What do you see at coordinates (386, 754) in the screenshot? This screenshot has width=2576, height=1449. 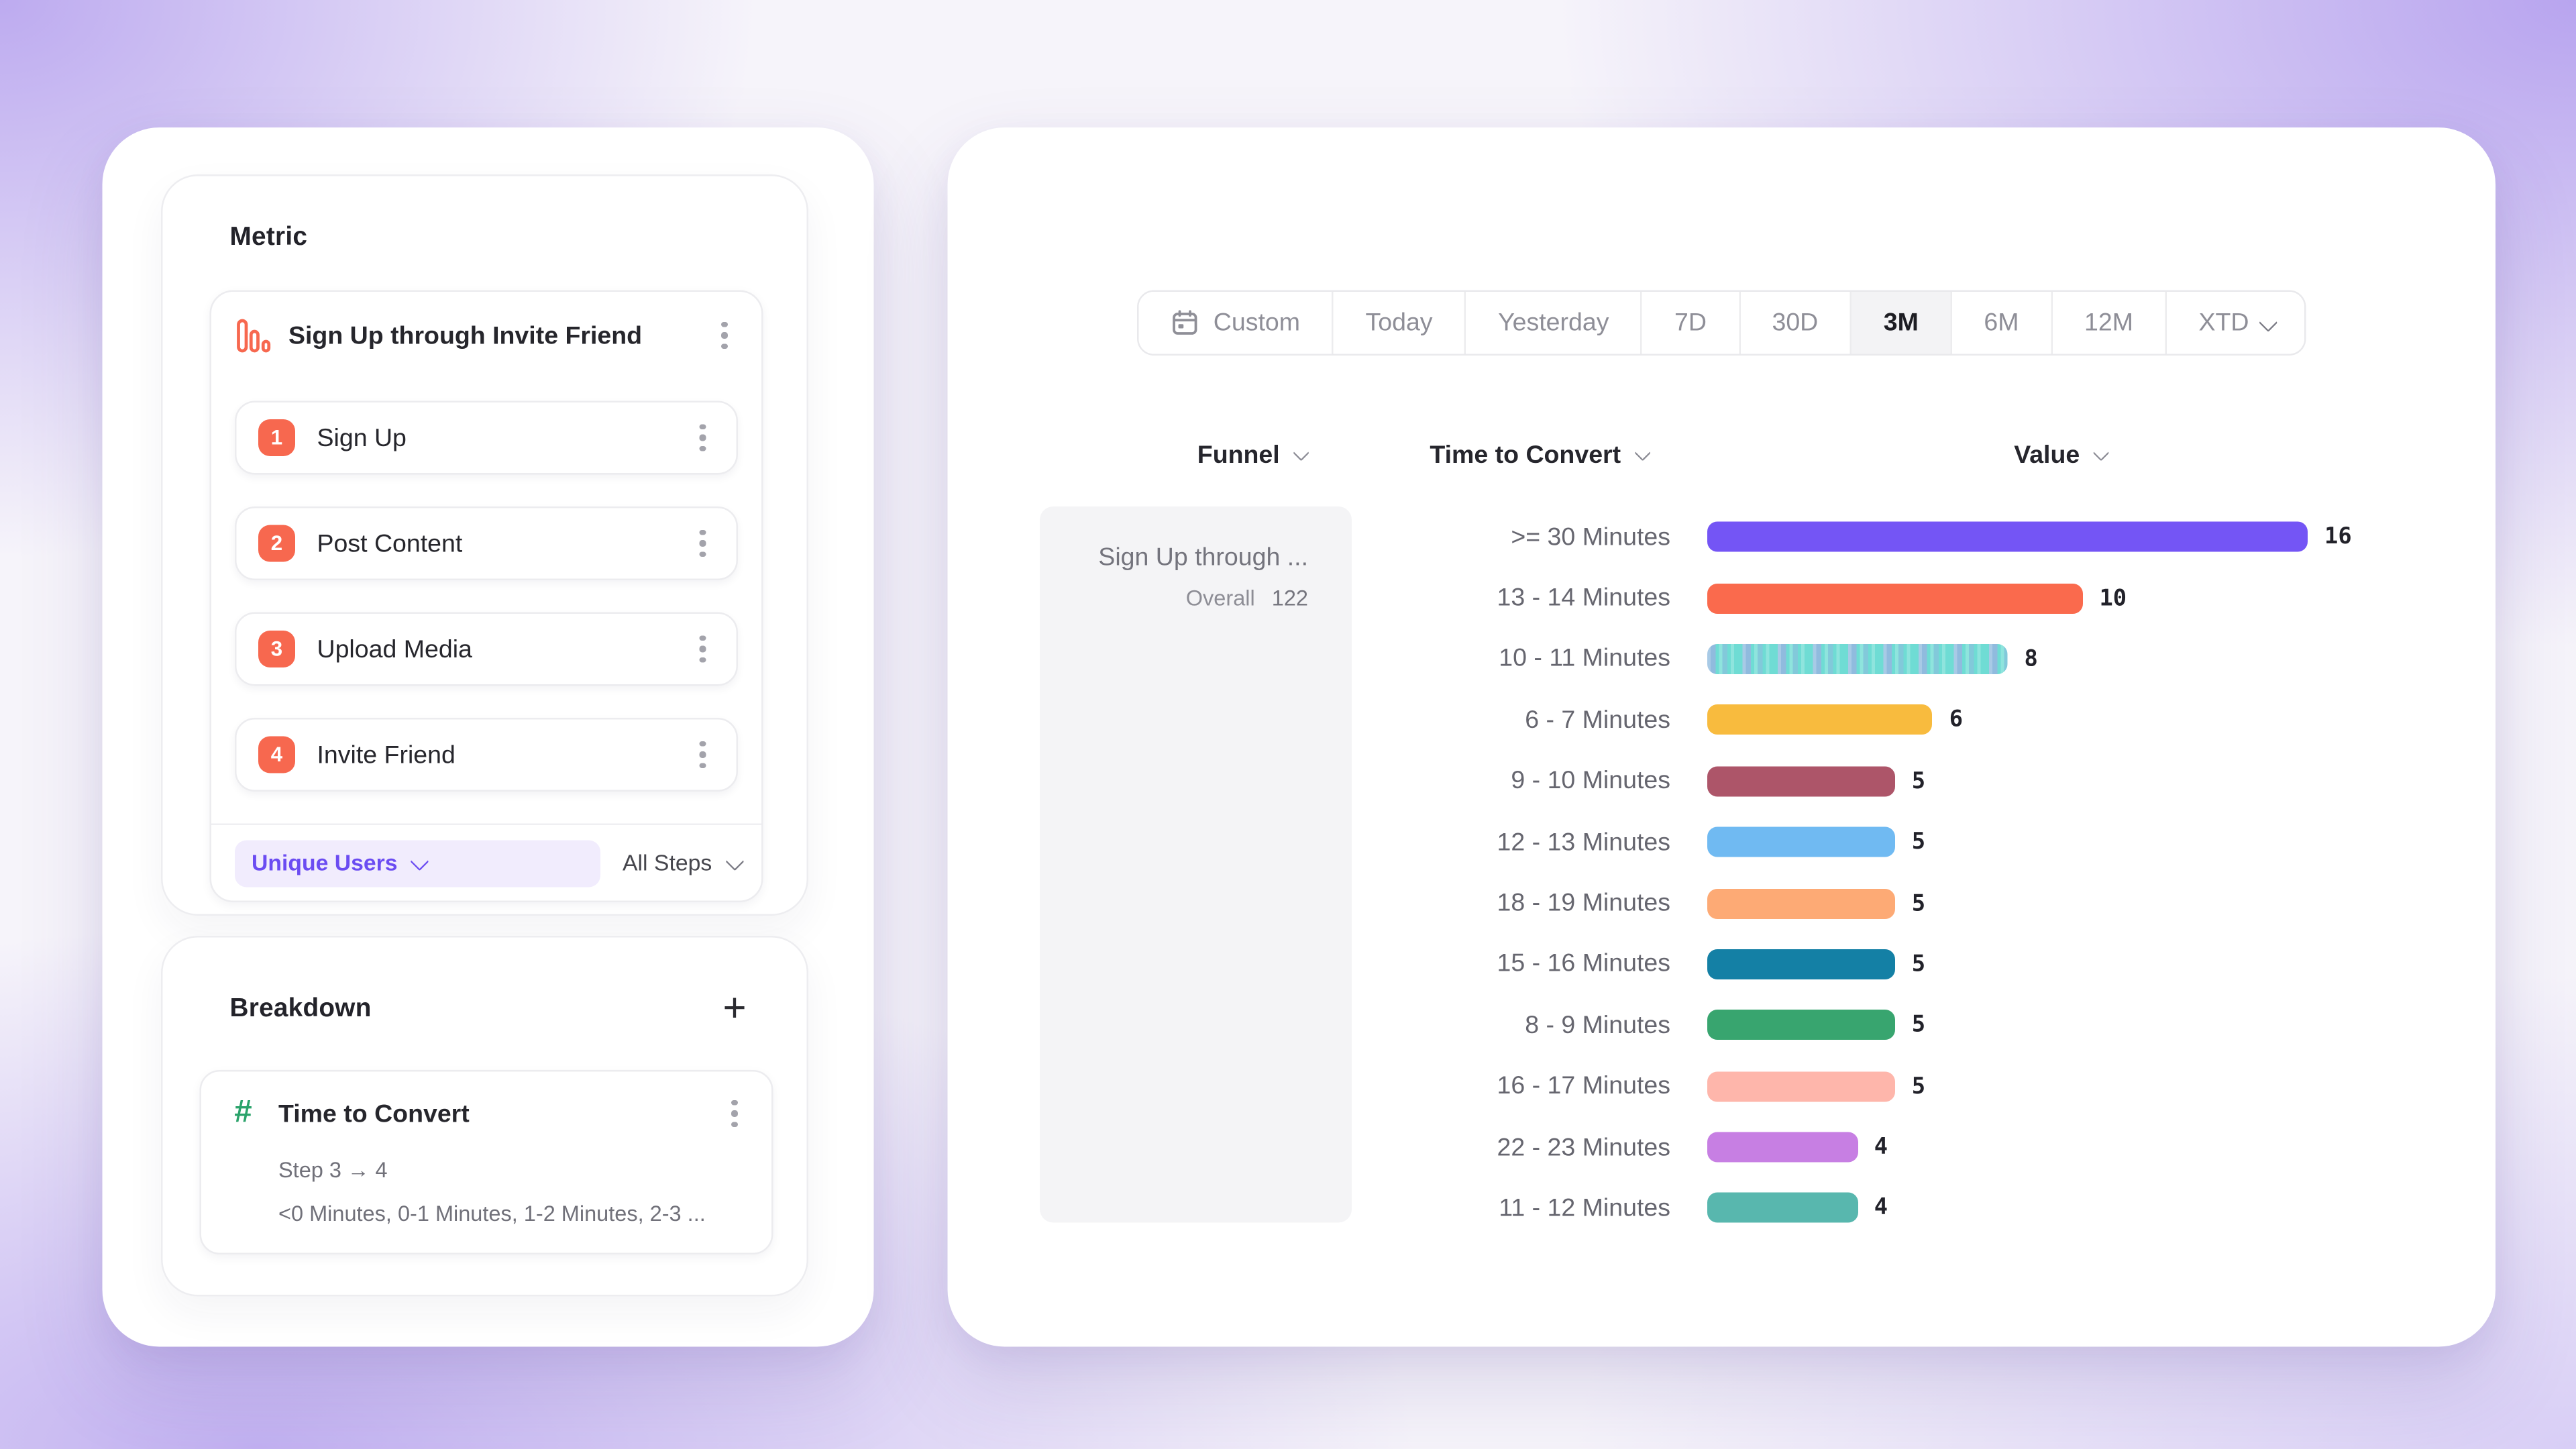 I see `step-label: Invite Friend` at bounding box center [386, 754].